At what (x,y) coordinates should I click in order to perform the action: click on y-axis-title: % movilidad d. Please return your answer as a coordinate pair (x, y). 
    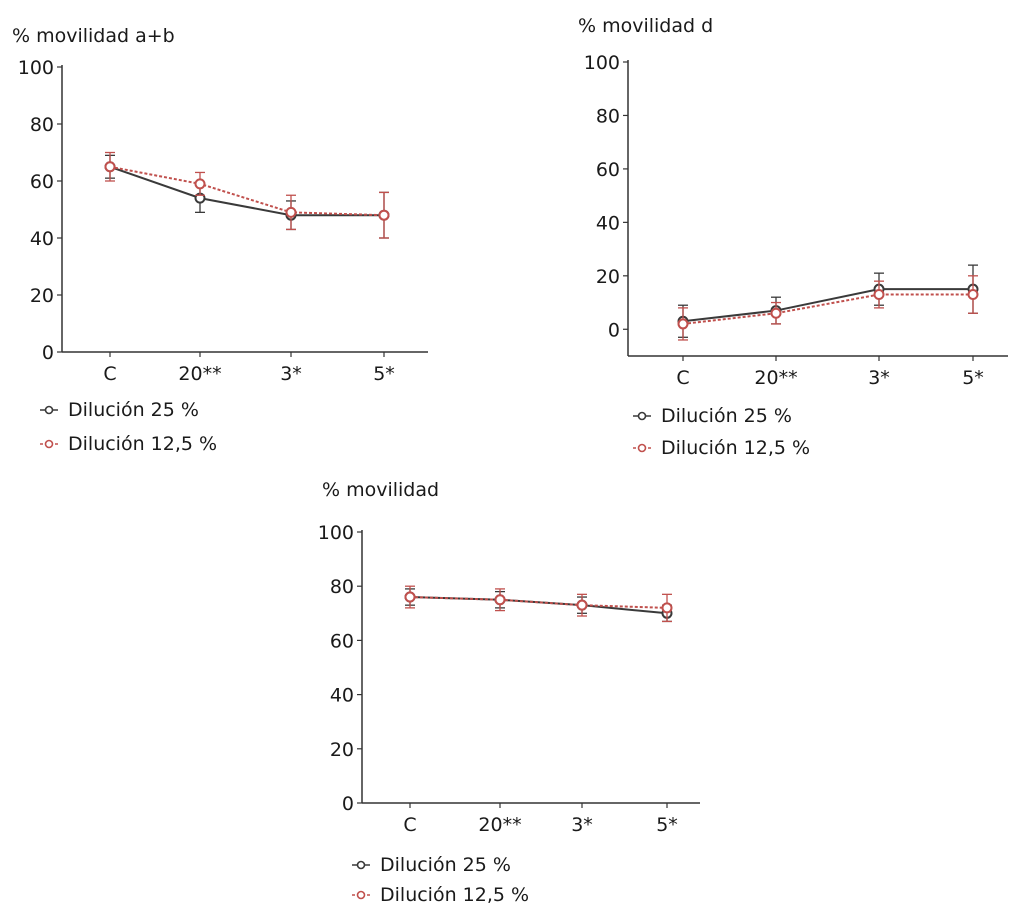
    Looking at the image, I should click on (645, 26).